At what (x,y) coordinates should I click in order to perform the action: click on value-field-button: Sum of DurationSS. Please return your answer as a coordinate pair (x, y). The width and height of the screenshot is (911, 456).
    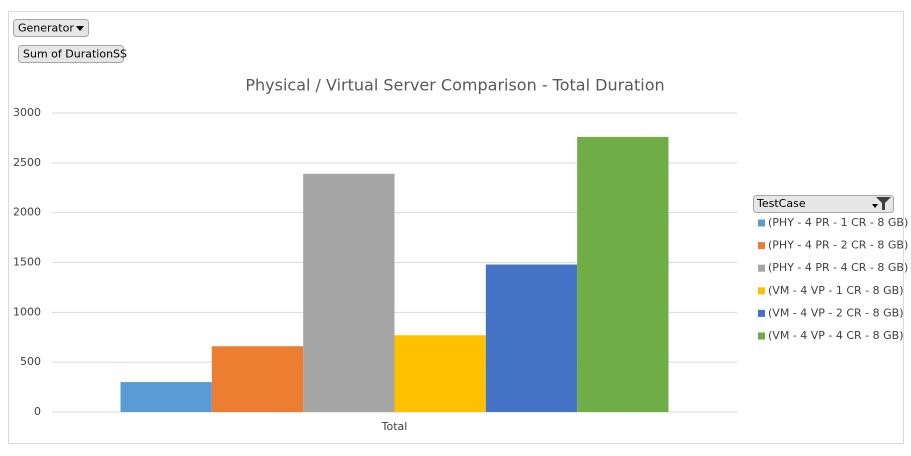
    Looking at the image, I should click on (73, 54).